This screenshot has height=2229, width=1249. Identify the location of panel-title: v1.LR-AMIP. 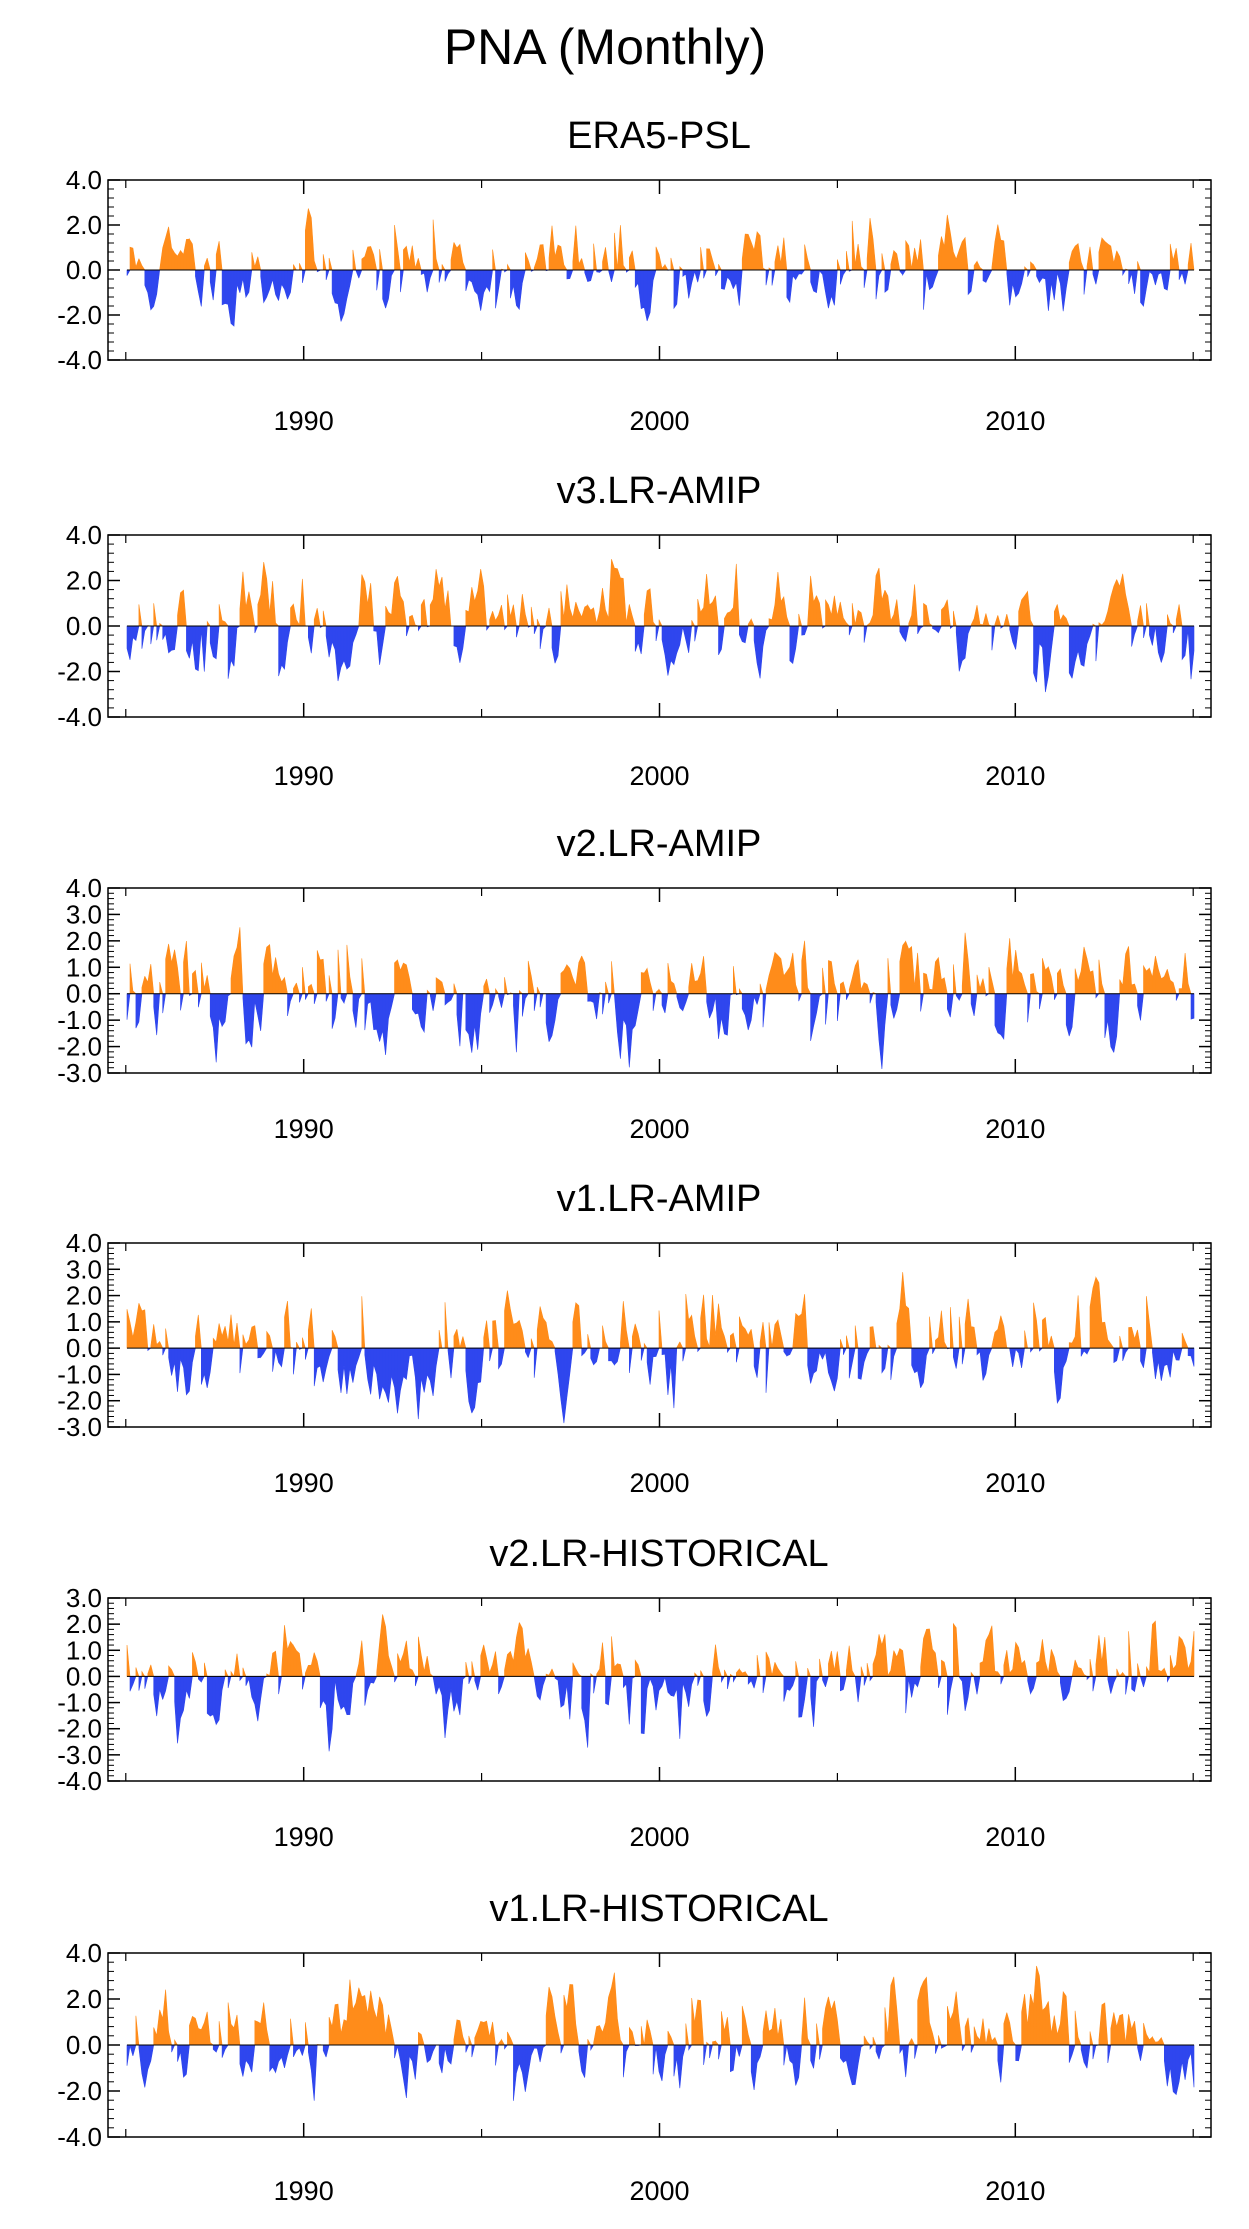
(659, 1199).